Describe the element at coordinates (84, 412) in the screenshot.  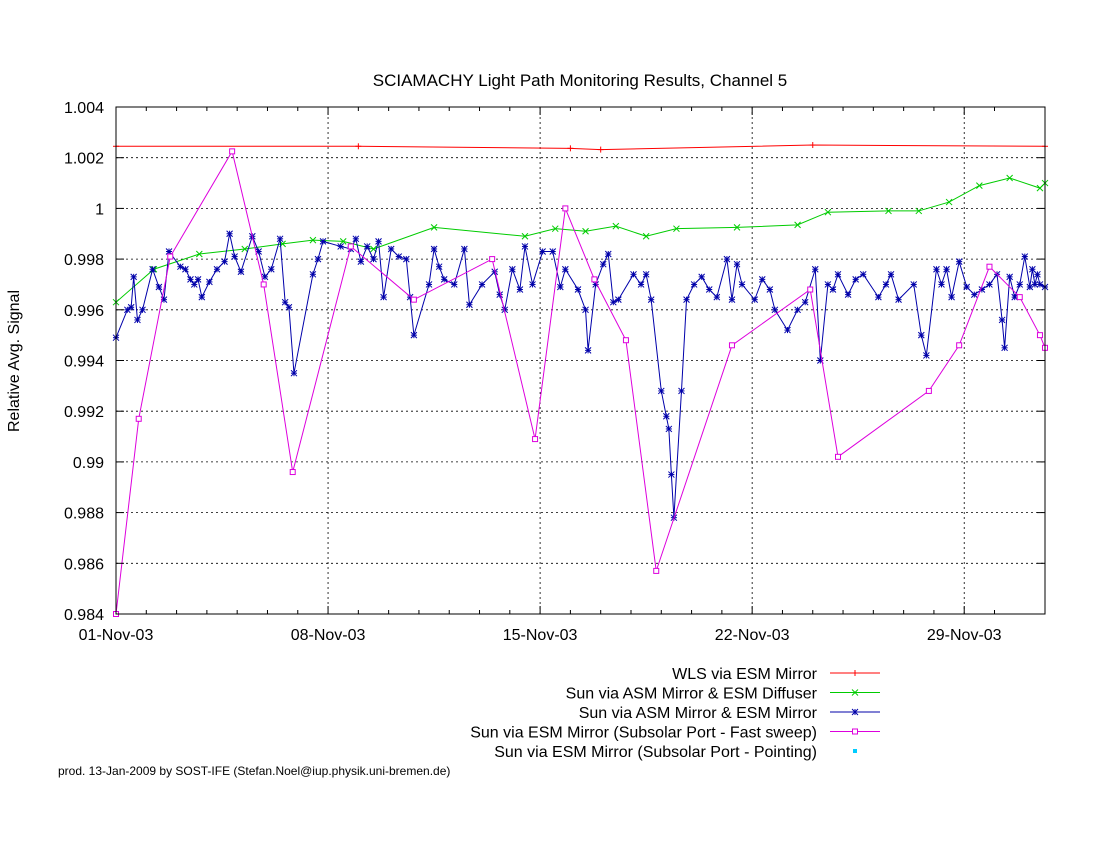
I see `y-tick-label: 0.992` at that location.